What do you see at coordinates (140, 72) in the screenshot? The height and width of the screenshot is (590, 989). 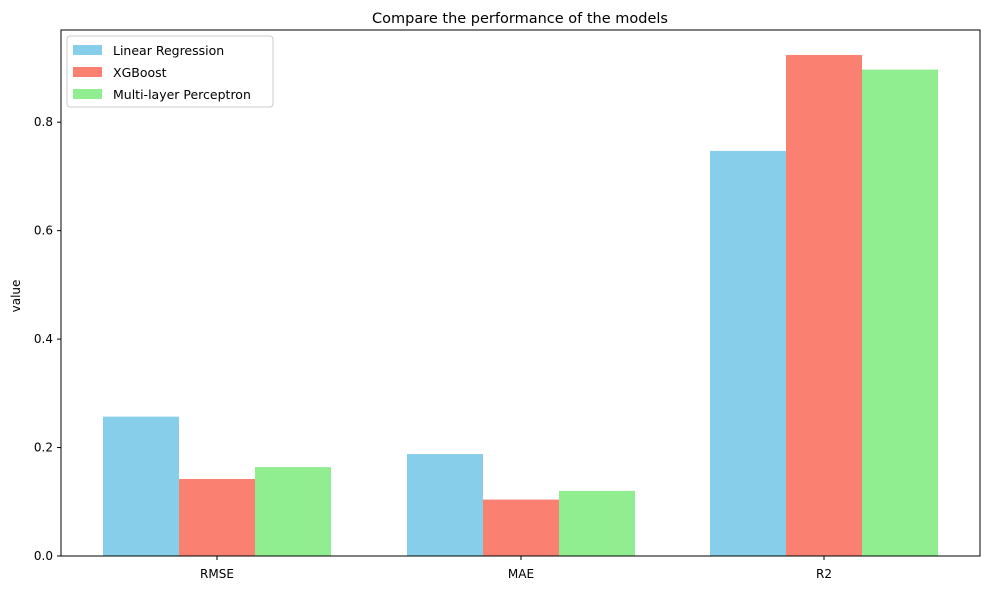 I see `legend-label: XGBoost` at bounding box center [140, 72].